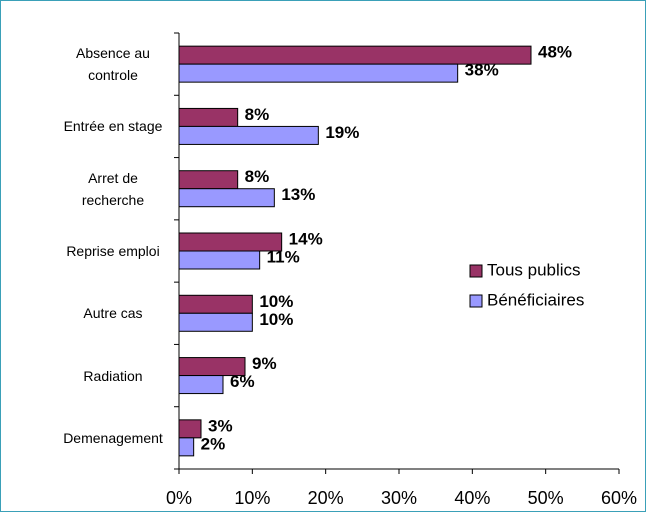  I want to click on x-tick-label: 10%, so click(252, 498).